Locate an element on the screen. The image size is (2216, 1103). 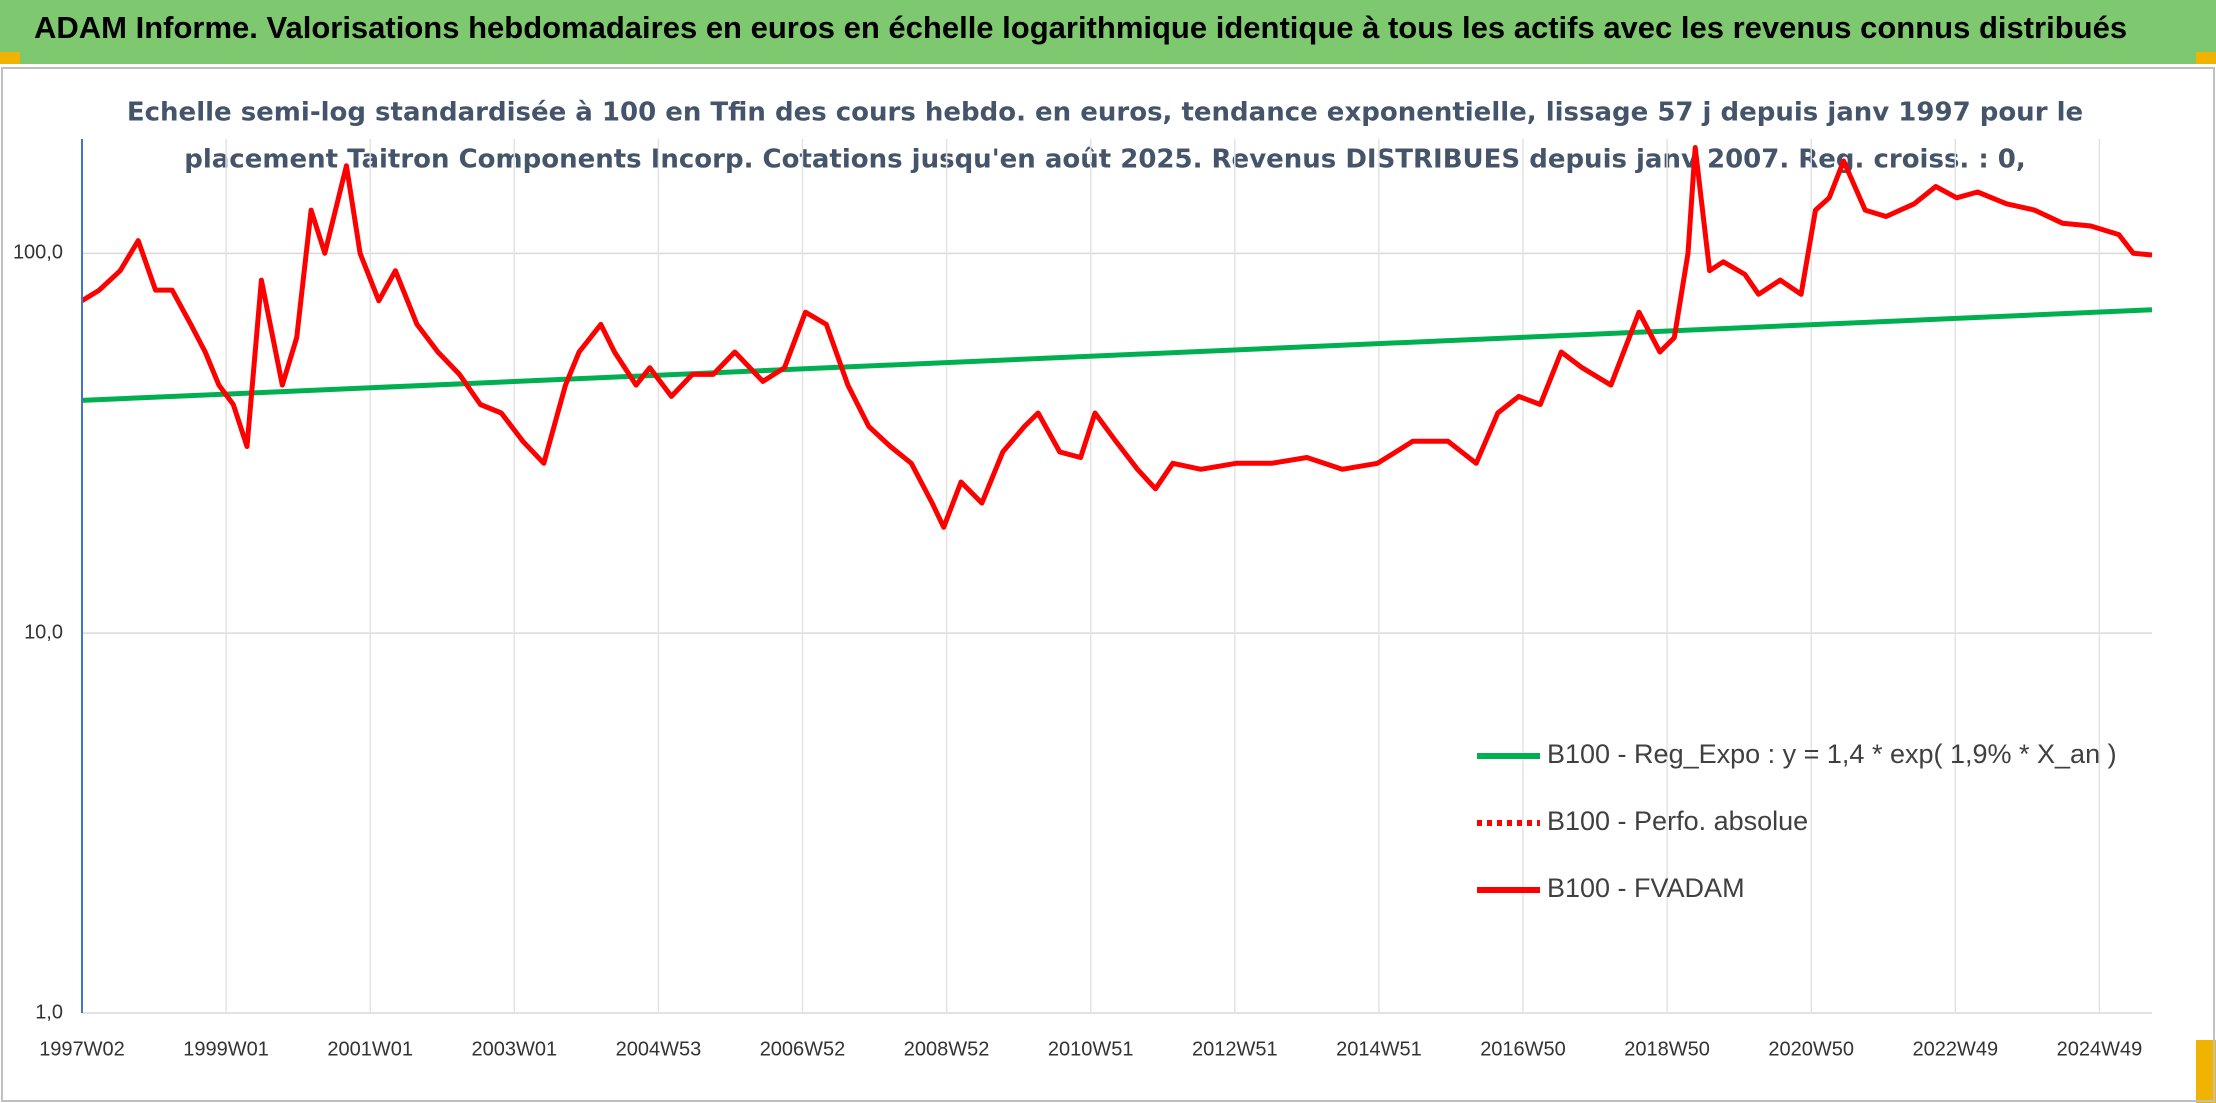
header-bar is located at coordinates (1108, 32).